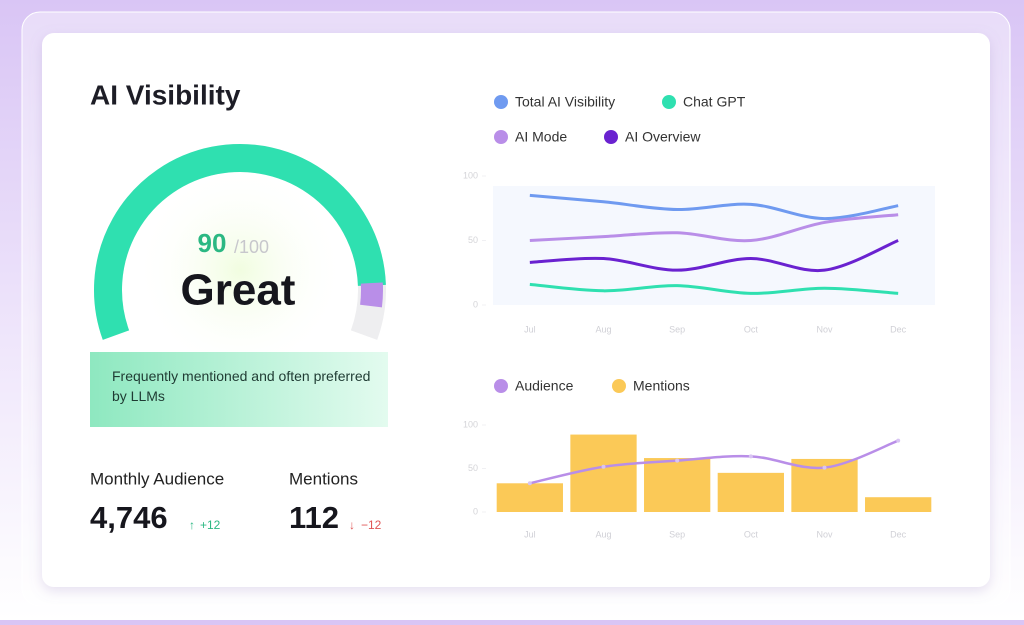  I want to click on legend-label: AI Mode, so click(541, 137).